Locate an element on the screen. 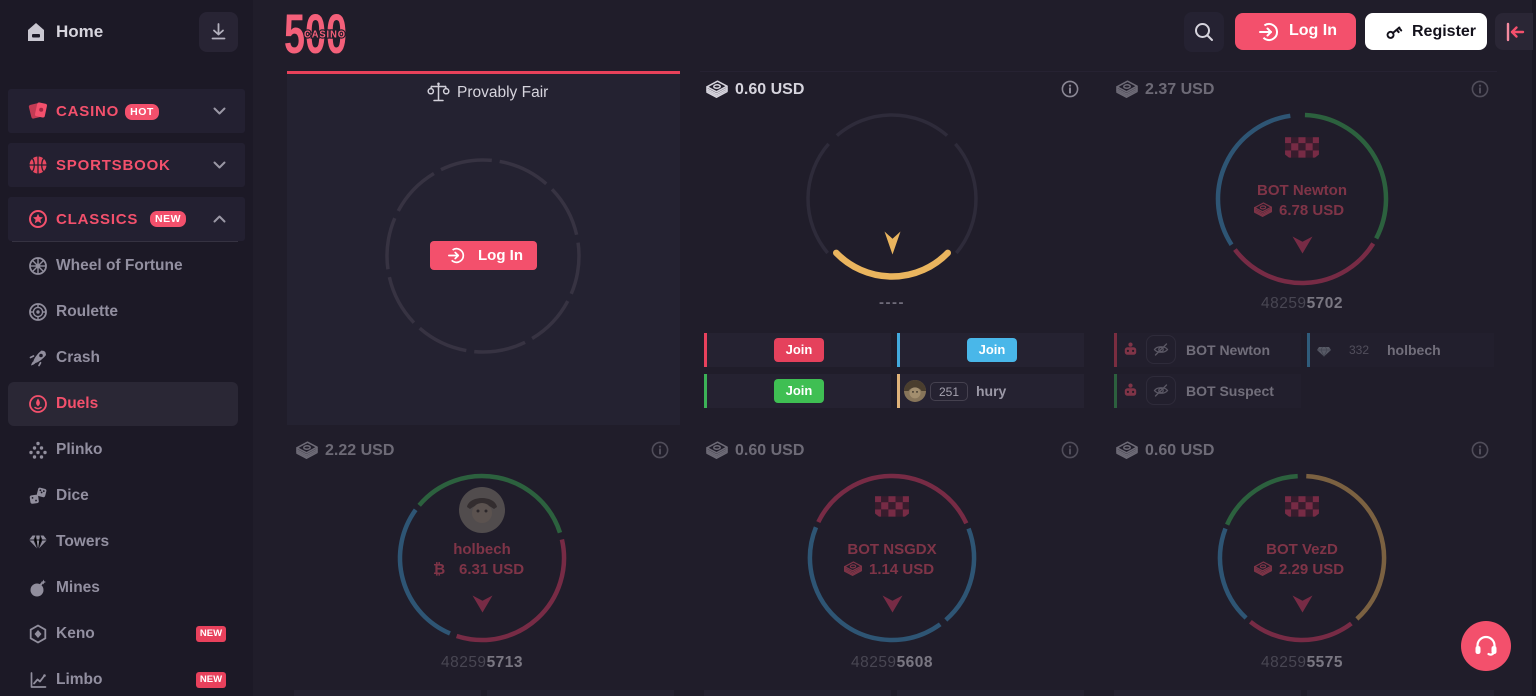  svg-text: 500 is located at coordinates (315, 34).